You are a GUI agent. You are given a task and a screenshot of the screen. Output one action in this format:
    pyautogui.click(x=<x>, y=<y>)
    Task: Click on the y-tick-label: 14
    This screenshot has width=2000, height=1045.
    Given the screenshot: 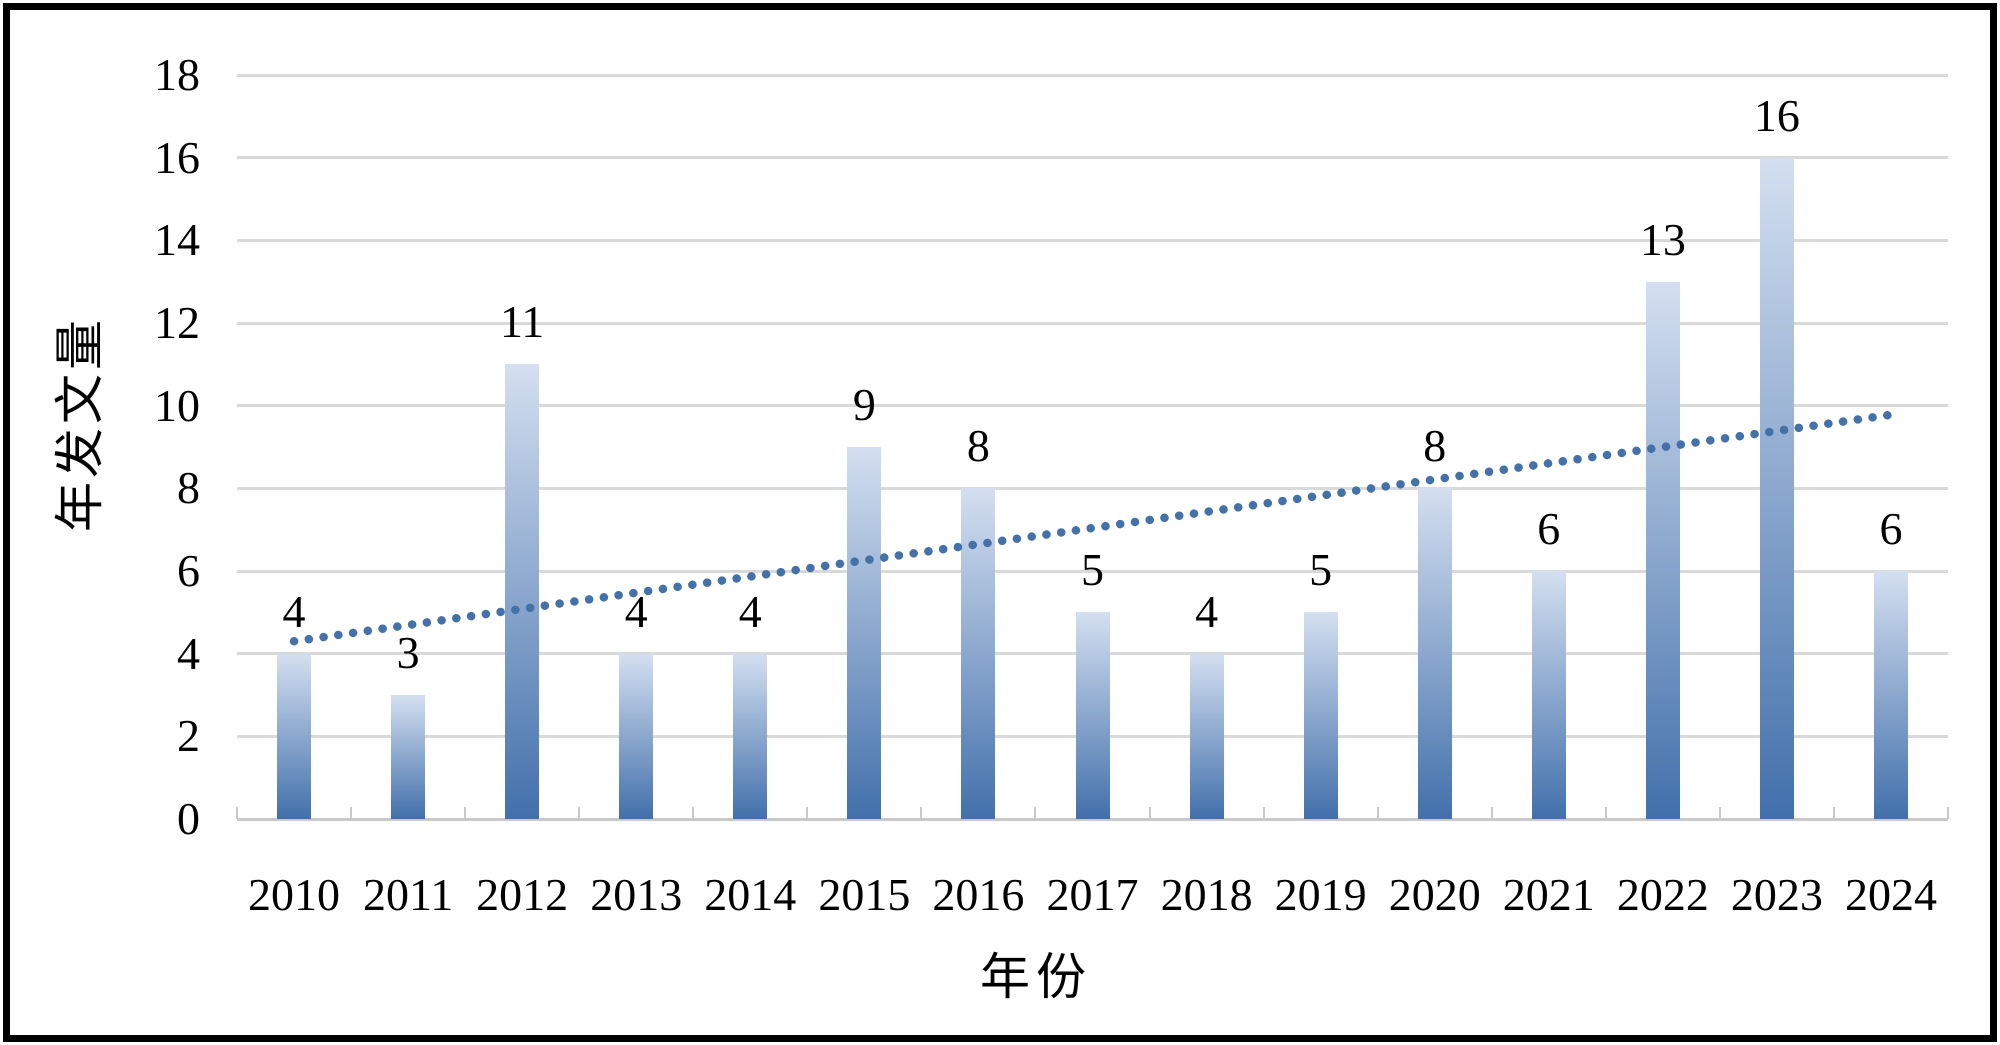 What is the action you would take?
    pyautogui.click(x=177, y=240)
    